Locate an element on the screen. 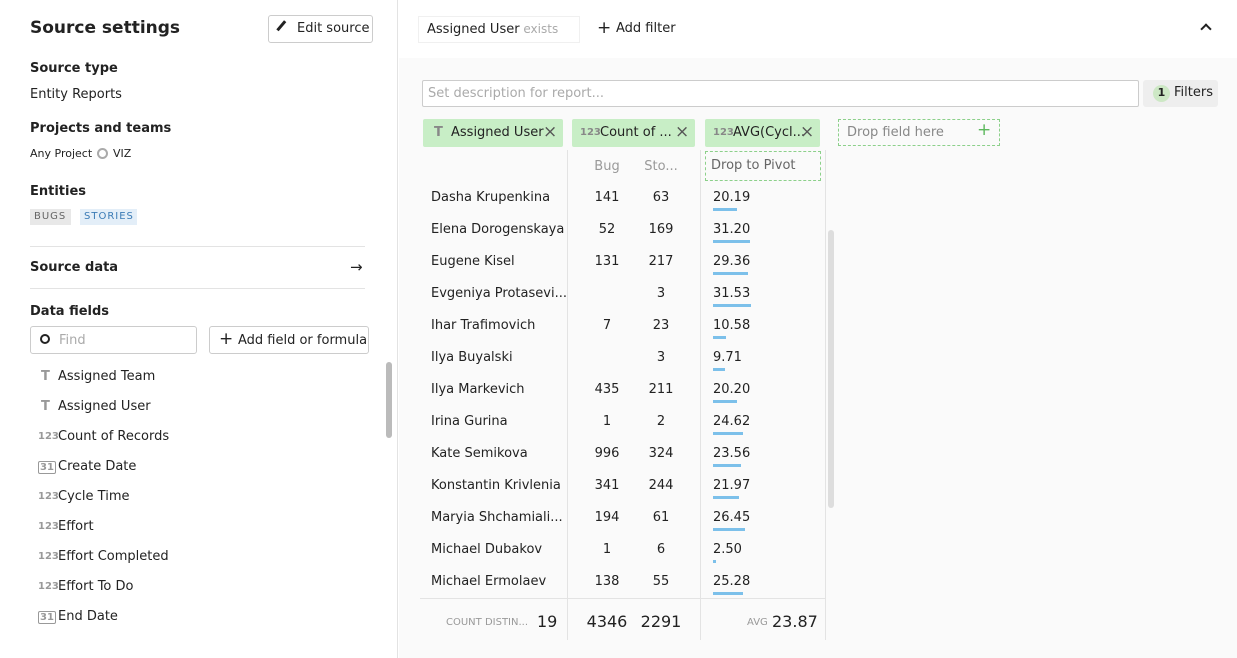 Image resolution: width=1237 pixels, height=658 pixels. row-name: Ihar Trafimovich is located at coordinates (483, 325).